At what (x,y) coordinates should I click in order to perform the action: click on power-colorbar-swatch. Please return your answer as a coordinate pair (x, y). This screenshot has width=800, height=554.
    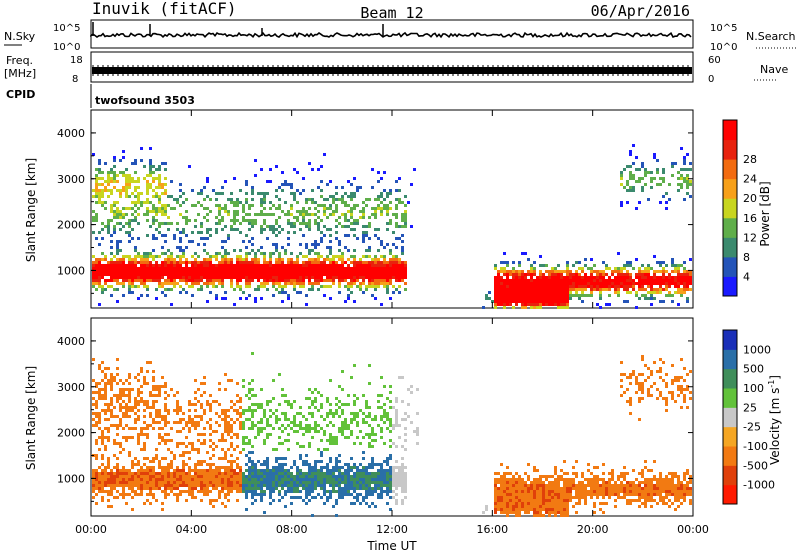
    Looking at the image, I should click on (730, 266).